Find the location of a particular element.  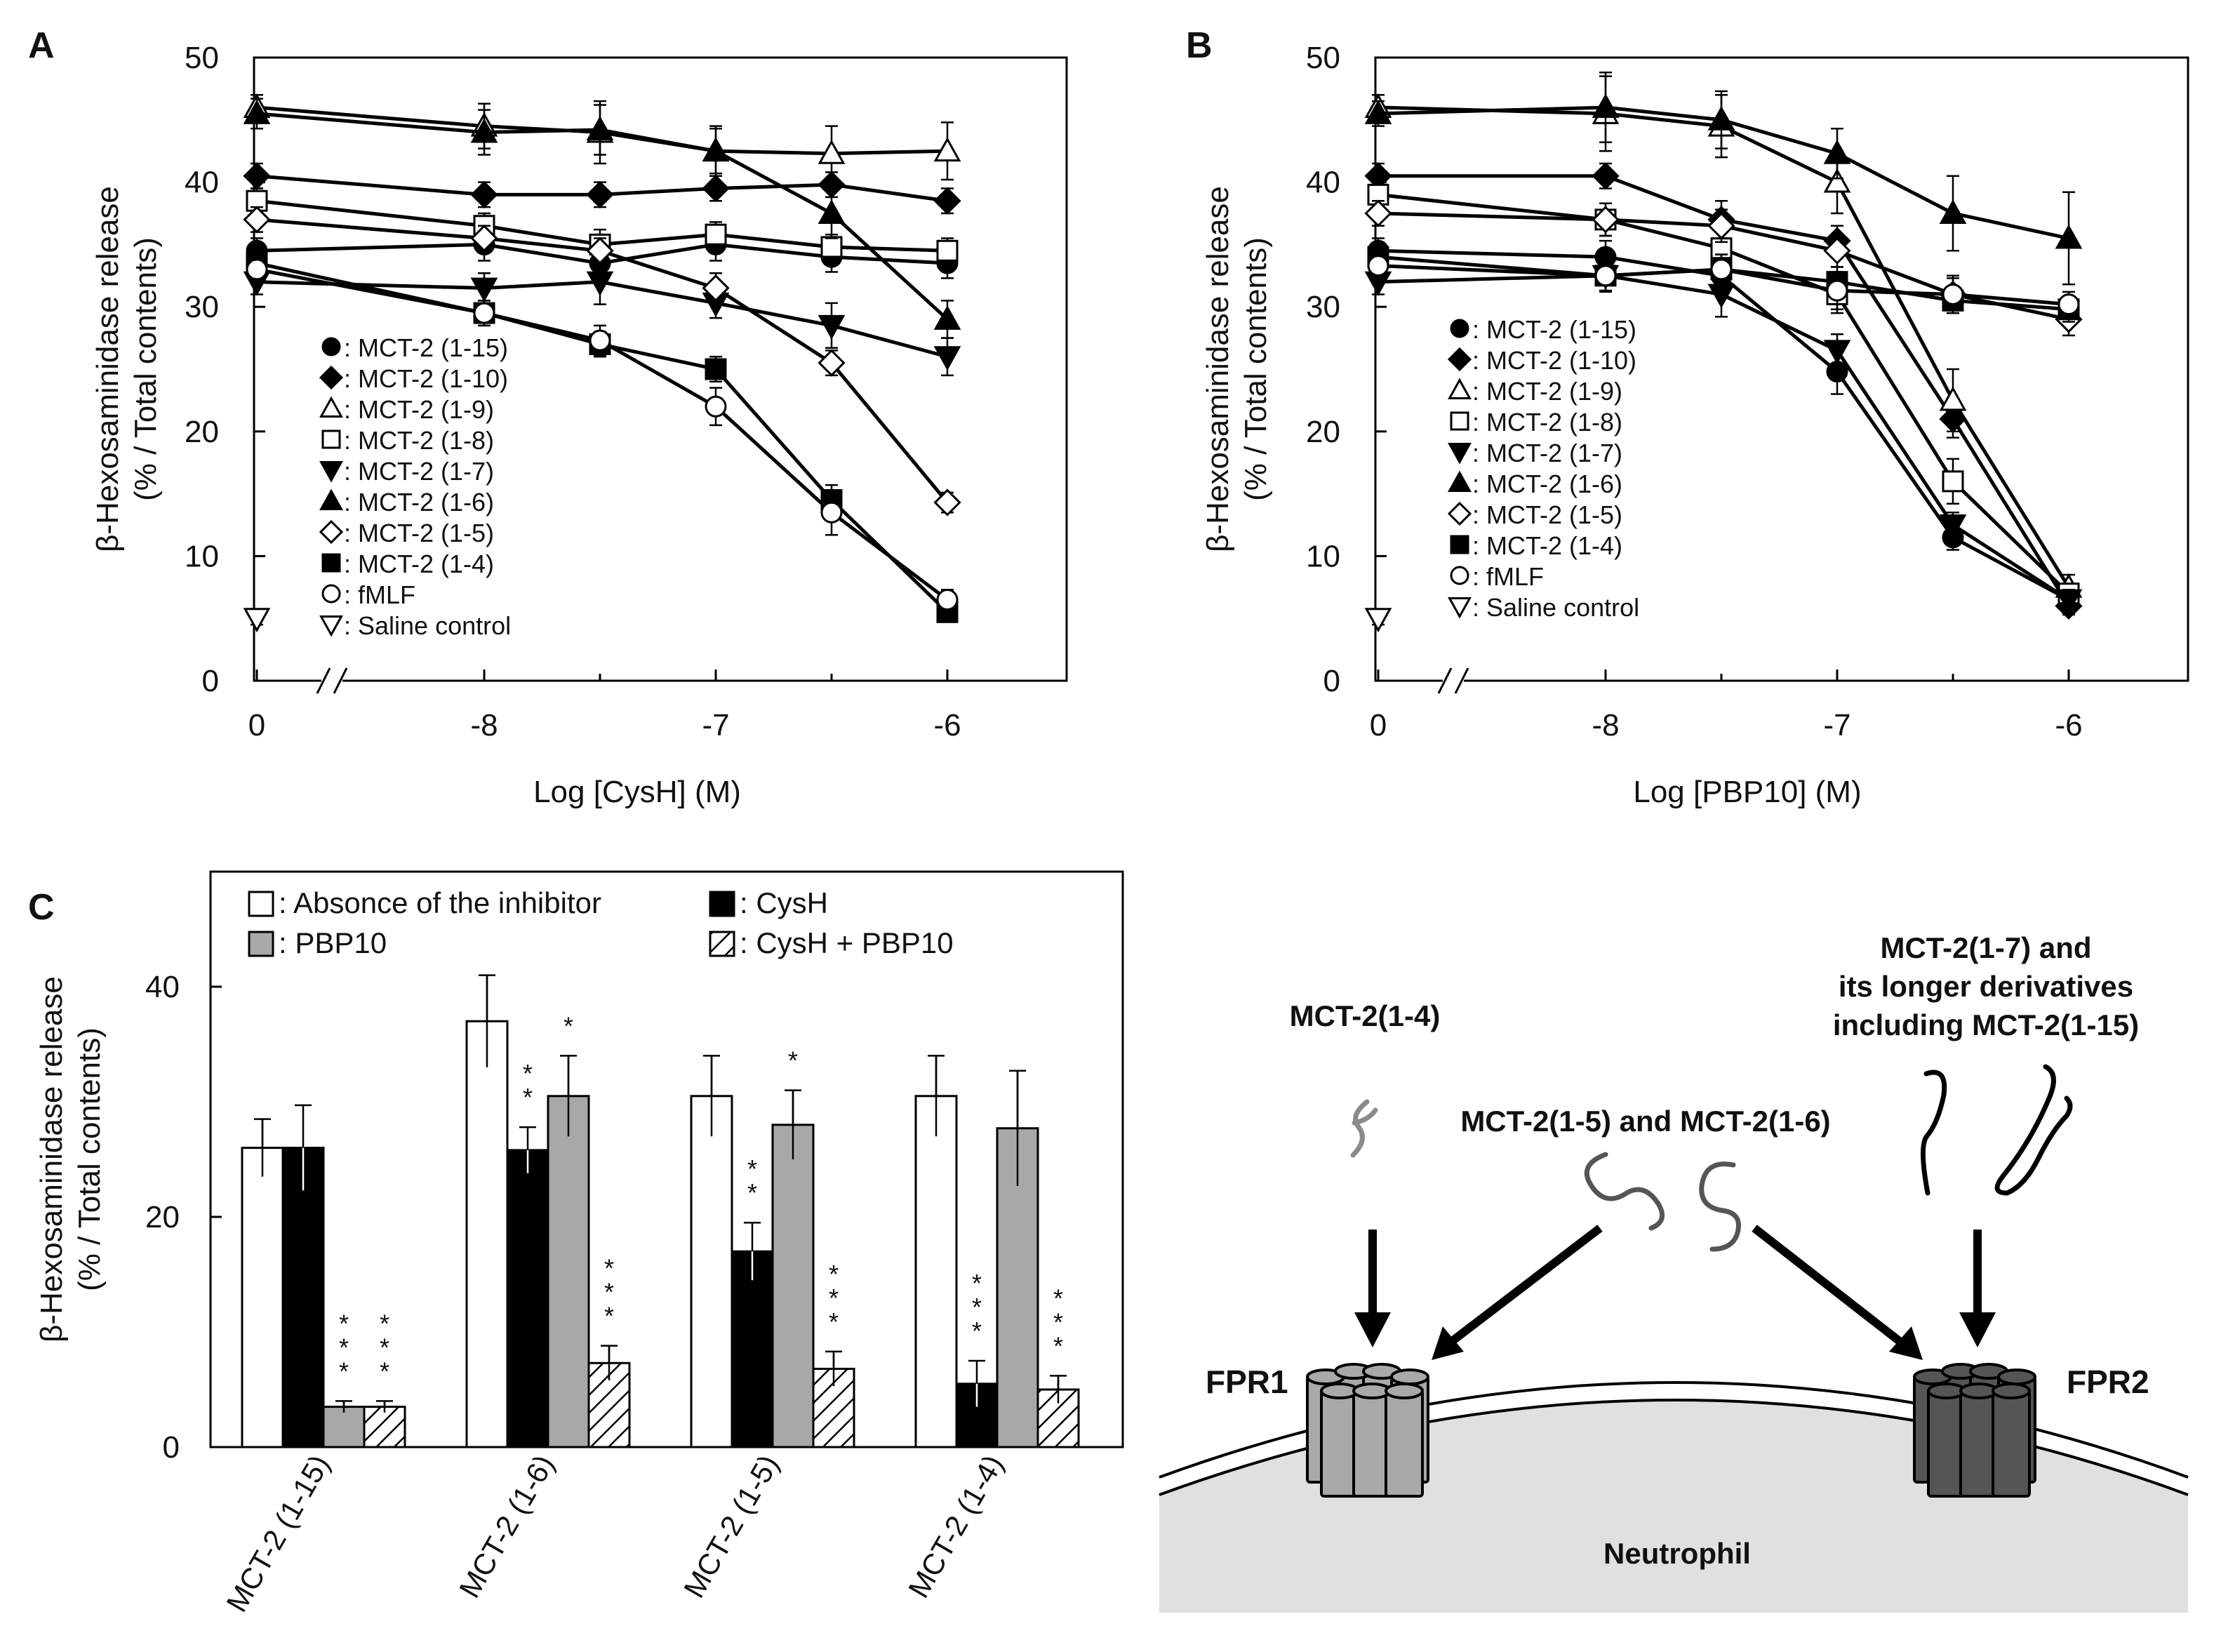

legend-item-absonce-of-the-inhibitor: : Absonce of the inhibitor is located at coordinates (425, 903).